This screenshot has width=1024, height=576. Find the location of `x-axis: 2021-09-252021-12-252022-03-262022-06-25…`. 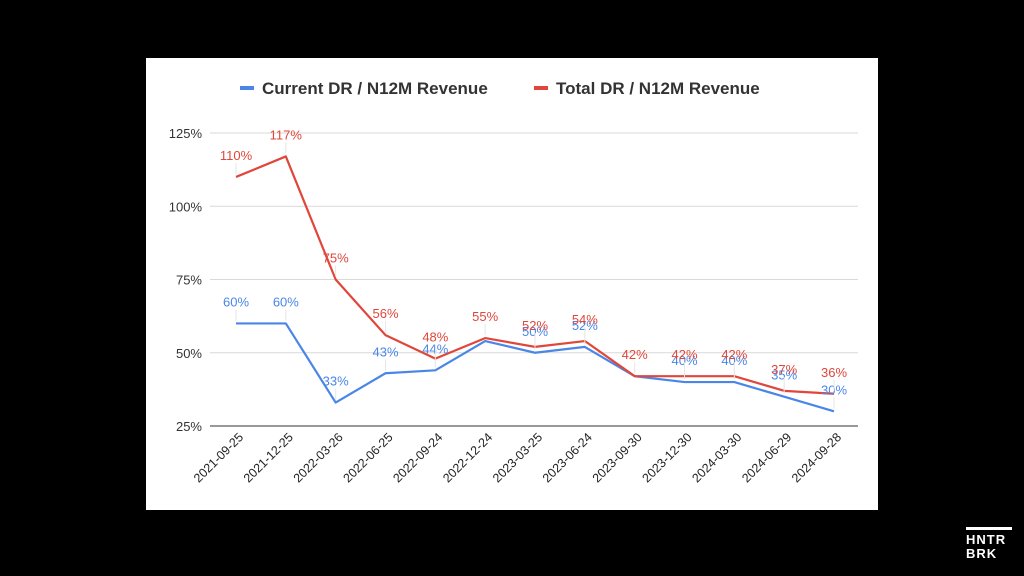

x-axis: 2021-09-252021-12-252022-03-262022-06-25… is located at coordinates (517, 457).